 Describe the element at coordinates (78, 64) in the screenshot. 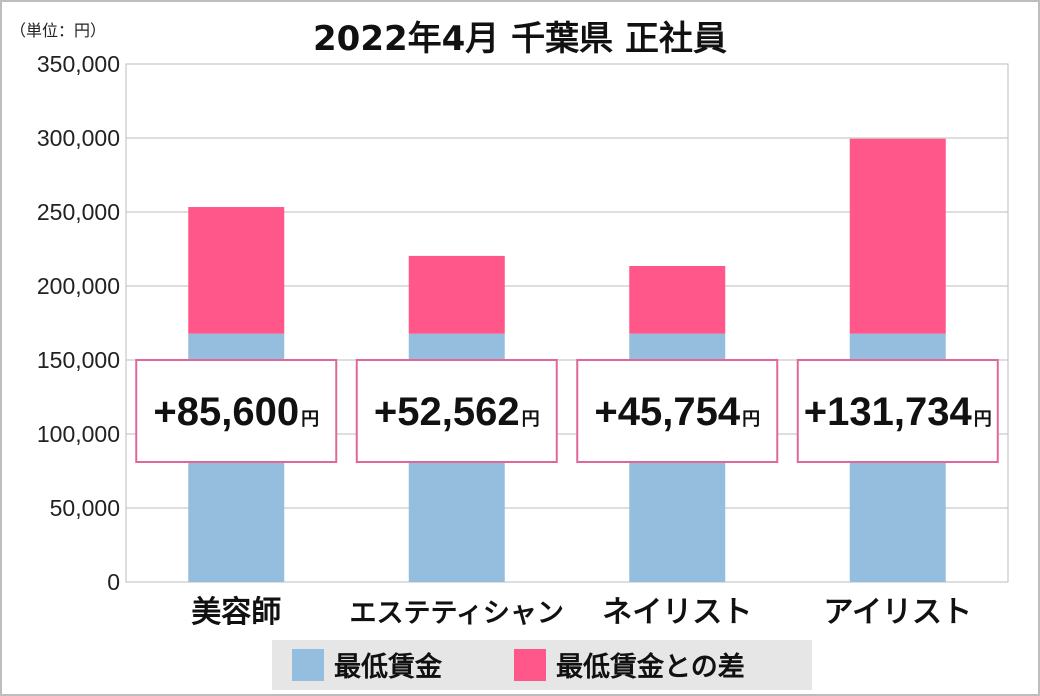

I see `y-tick-label: 350,000` at that location.